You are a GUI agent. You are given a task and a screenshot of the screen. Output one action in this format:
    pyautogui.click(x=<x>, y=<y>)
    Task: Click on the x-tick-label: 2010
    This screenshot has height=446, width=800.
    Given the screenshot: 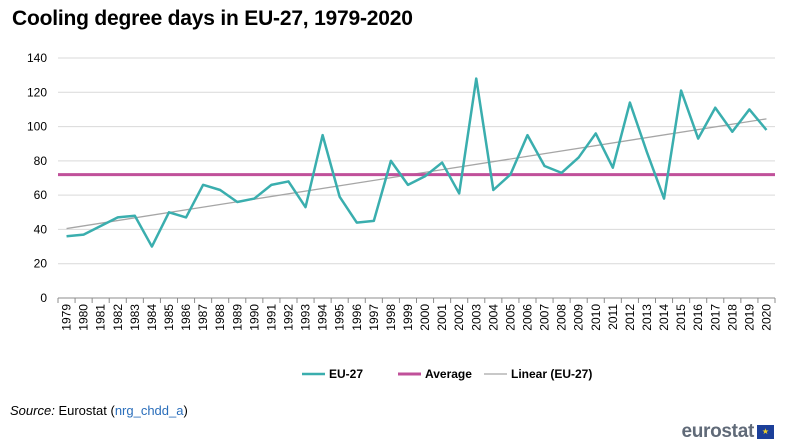 What is the action you would take?
    pyautogui.click(x=596, y=317)
    